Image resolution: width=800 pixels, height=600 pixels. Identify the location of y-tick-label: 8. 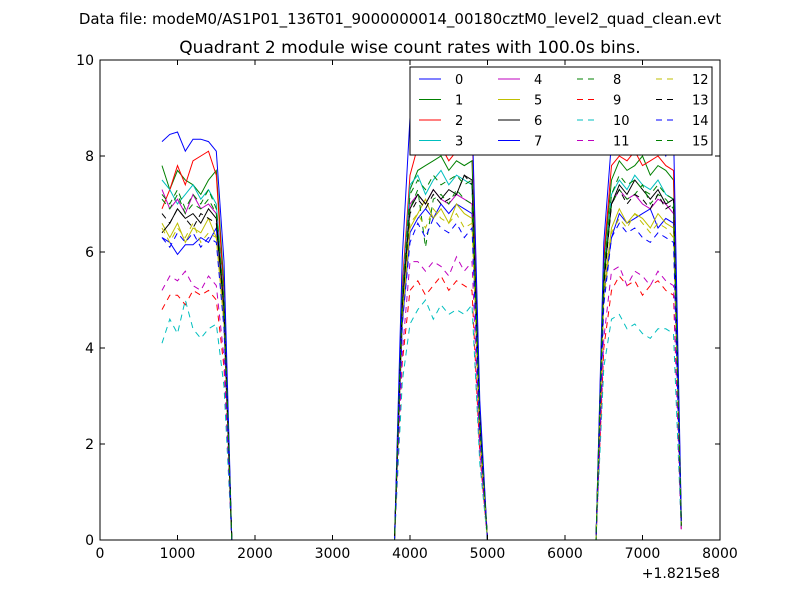
(89, 157).